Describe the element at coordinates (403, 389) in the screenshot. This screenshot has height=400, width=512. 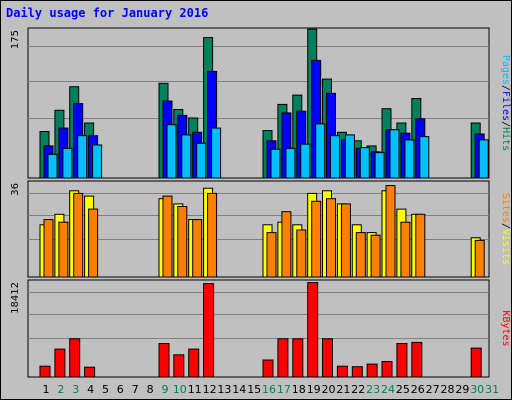
I see `x-tick-label: 25` at that location.